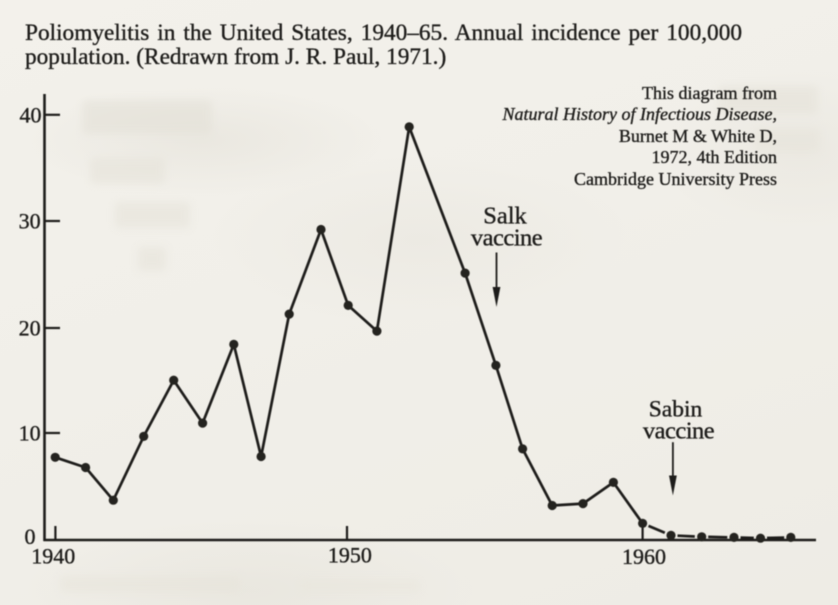 The image size is (838, 605). Describe the element at coordinates (30, 328) in the screenshot. I see `svg-text: 20` at that location.